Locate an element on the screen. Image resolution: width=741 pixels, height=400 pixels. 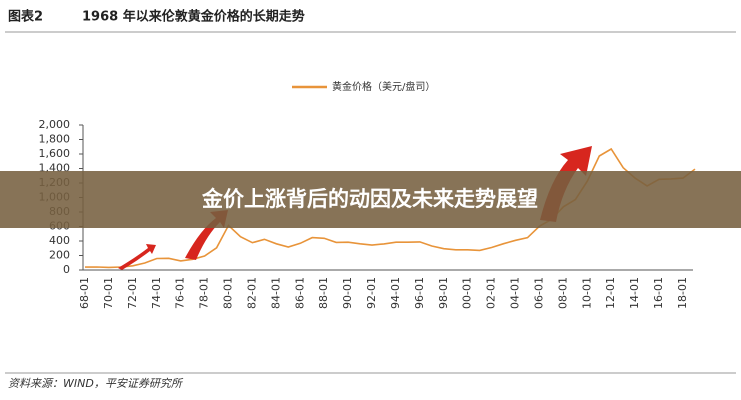
x-tick-label: 74-01 is located at coordinates (156, 293).